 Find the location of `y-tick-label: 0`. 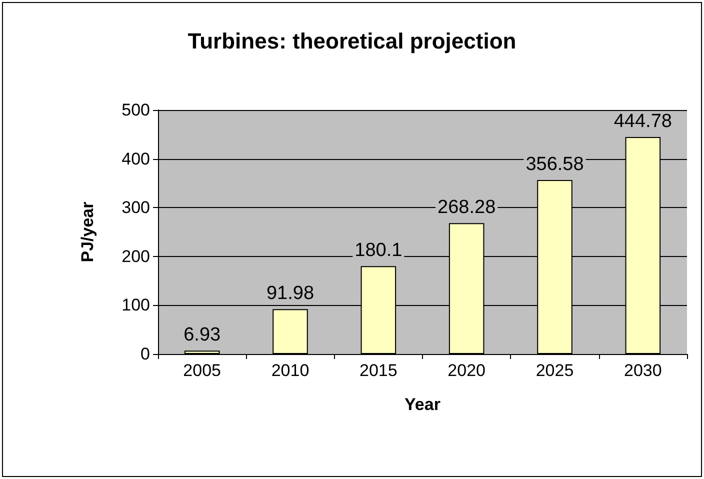

y-tick-label: 0 is located at coordinates (145, 354).